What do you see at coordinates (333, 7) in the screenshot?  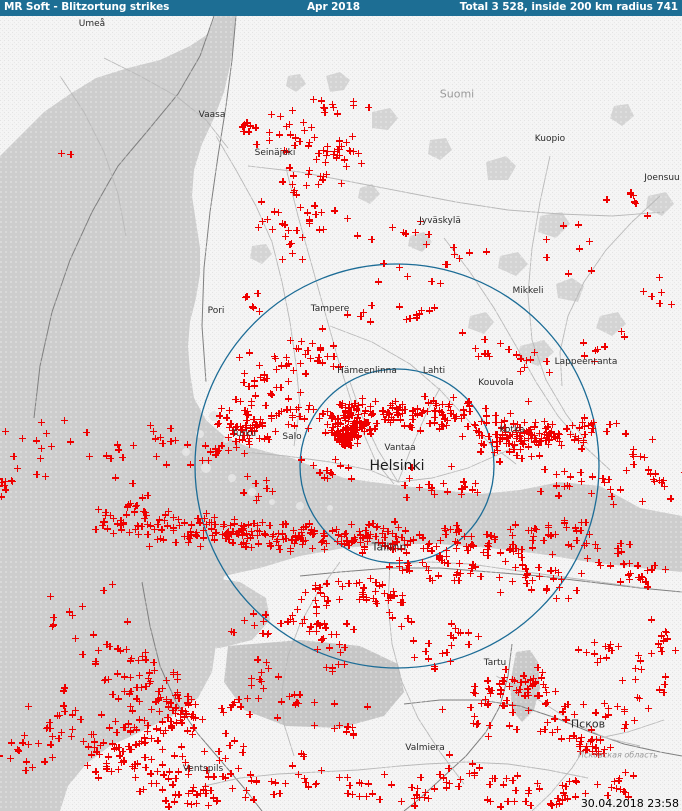 I see `period-label: Apr 2018` at bounding box center [333, 7].